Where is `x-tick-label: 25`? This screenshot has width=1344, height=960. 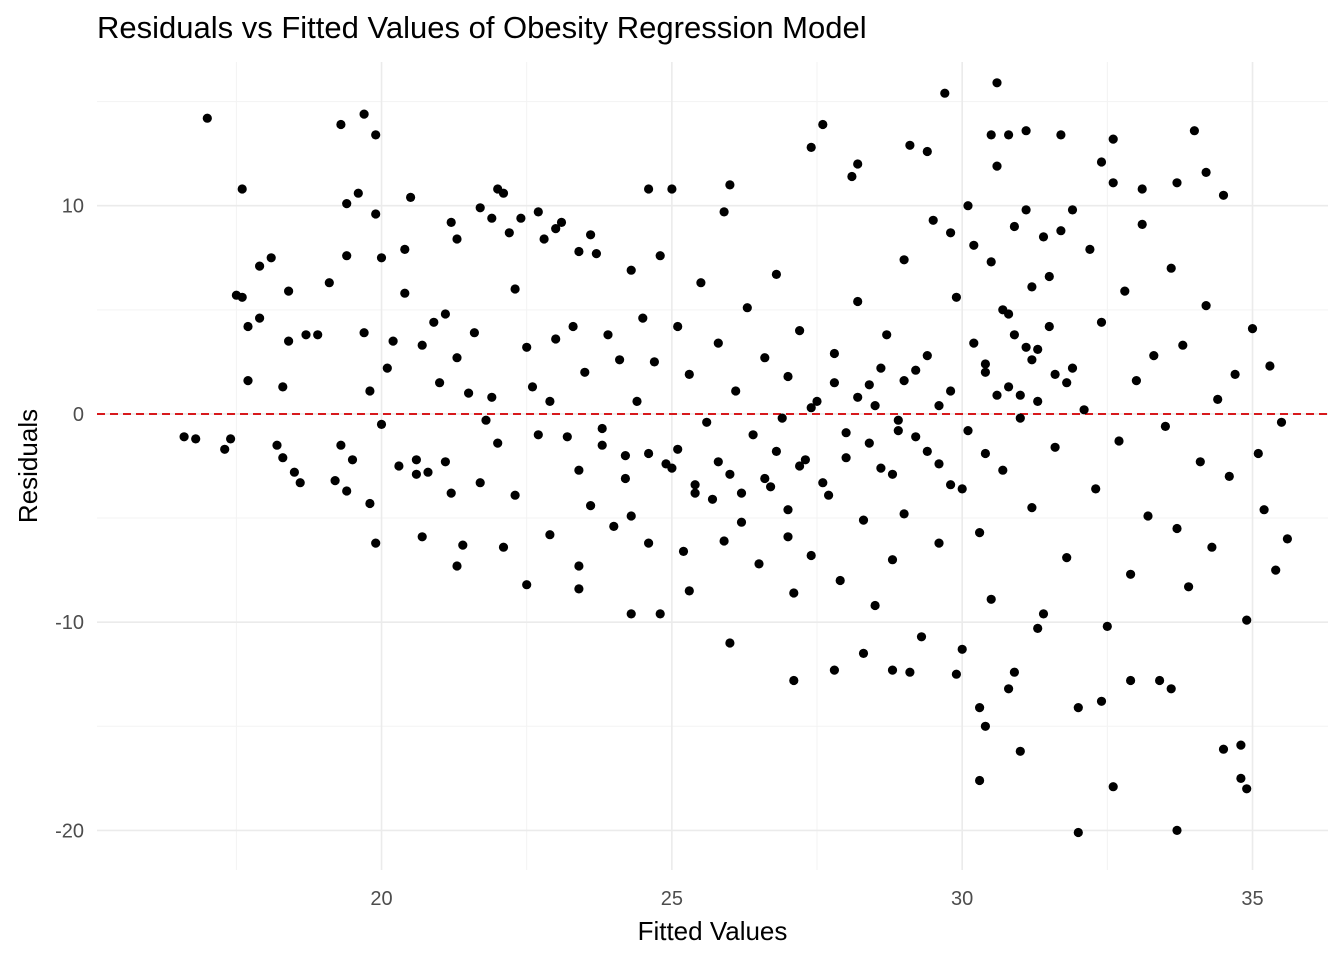 x-tick-label: 25 is located at coordinates (672, 899).